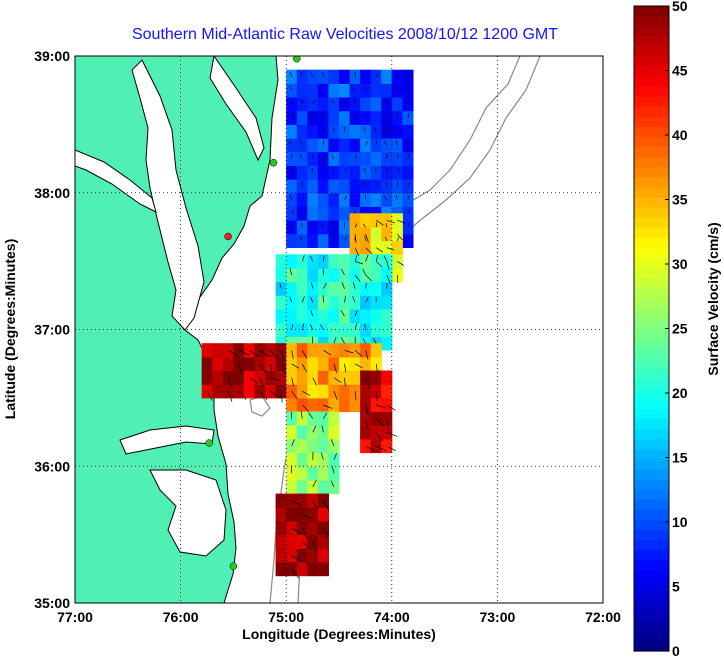  Describe the element at coordinates (52, 603) in the screenshot. I see `y-tick-label: 35:00` at that location.